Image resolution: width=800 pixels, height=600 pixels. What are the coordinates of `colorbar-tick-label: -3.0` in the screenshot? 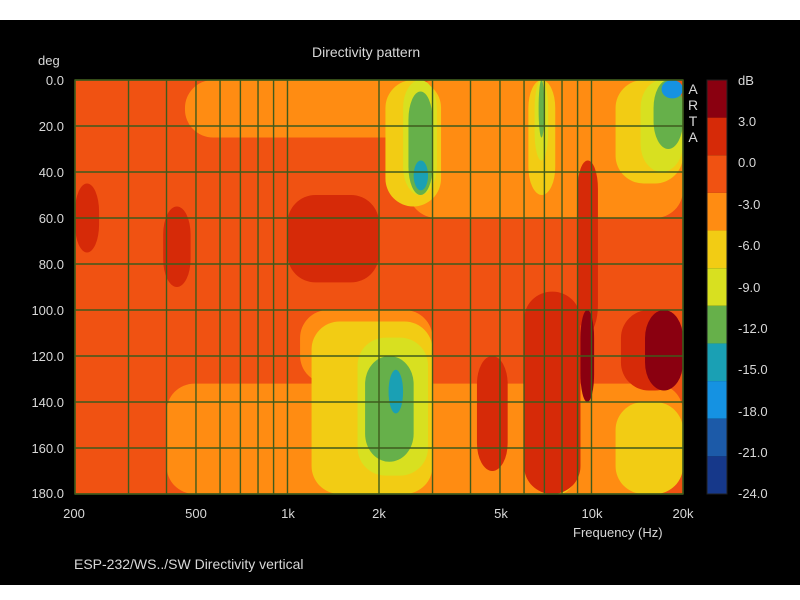 It's located at (749, 204).